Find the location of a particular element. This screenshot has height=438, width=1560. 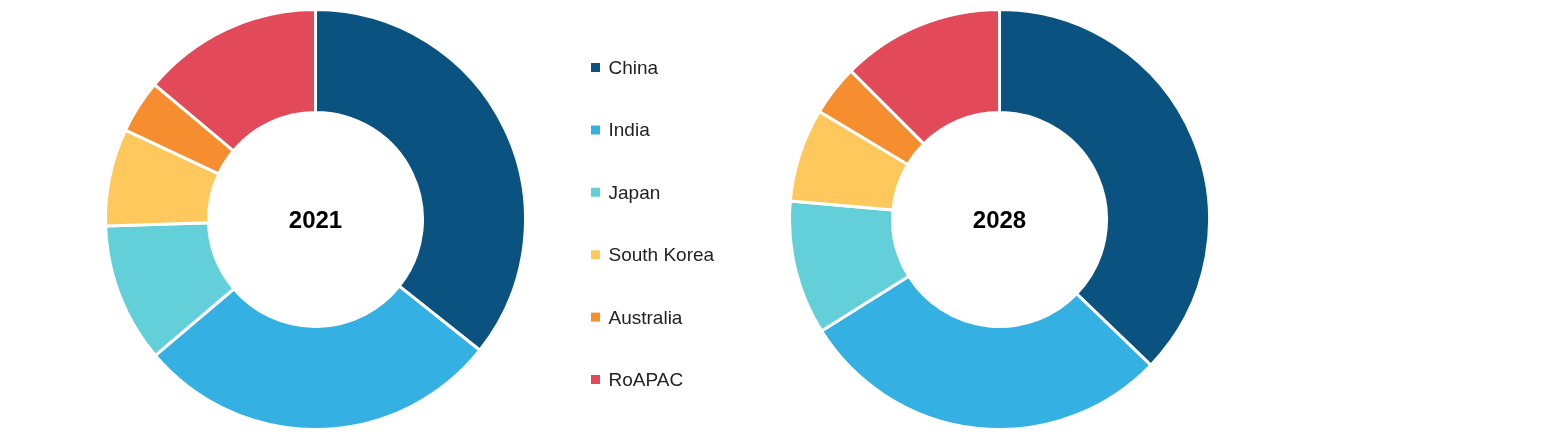

legend-label: RoAPAC is located at coordinates (646, 379).